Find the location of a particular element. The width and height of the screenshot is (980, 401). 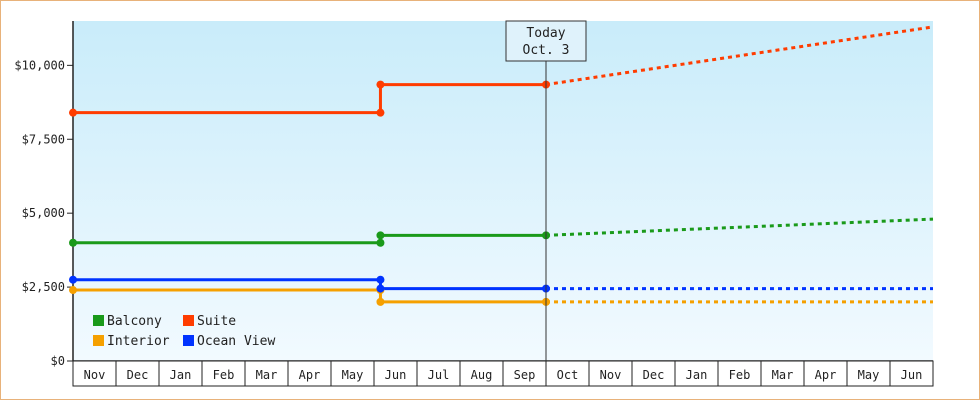

legend-swatch-suite is located at coordinates (188, 320).